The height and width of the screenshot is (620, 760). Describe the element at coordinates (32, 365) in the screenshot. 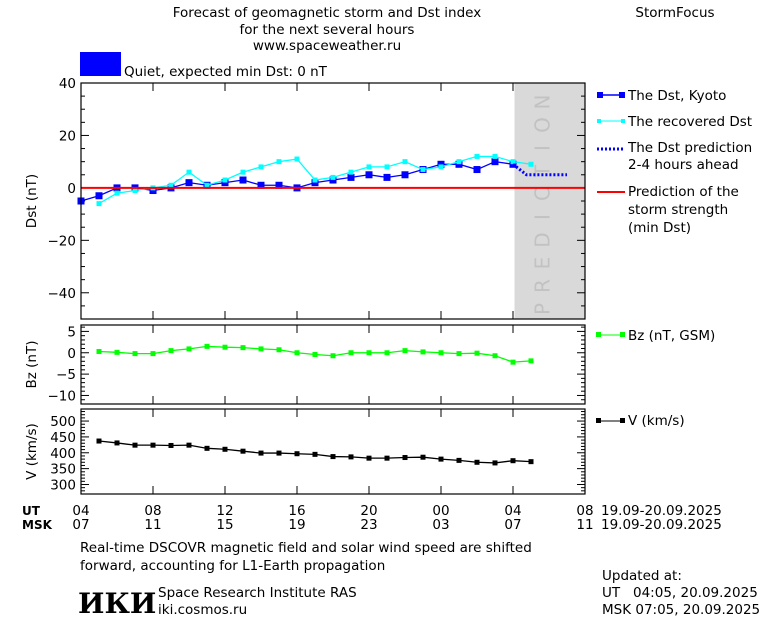

I see `y-axis-label: Bz (nT)` at that location.